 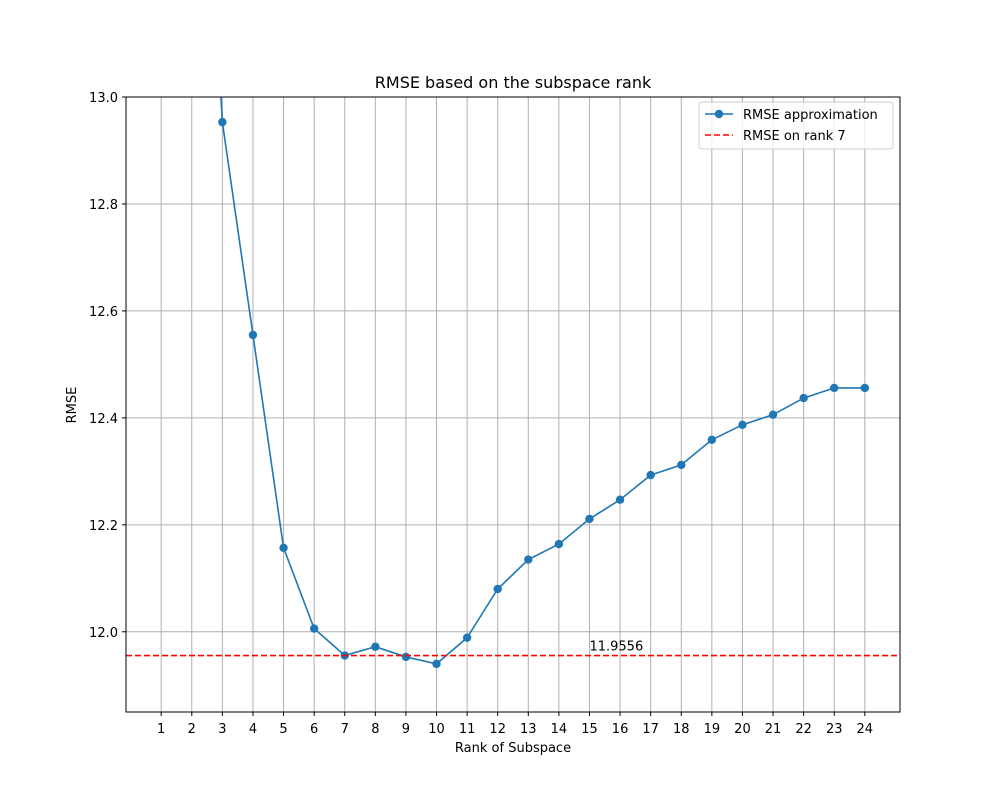 What do you see at coordinates (719, 114) in the screenshot?
I see `legend-marker` at bounding box center [719, 114].